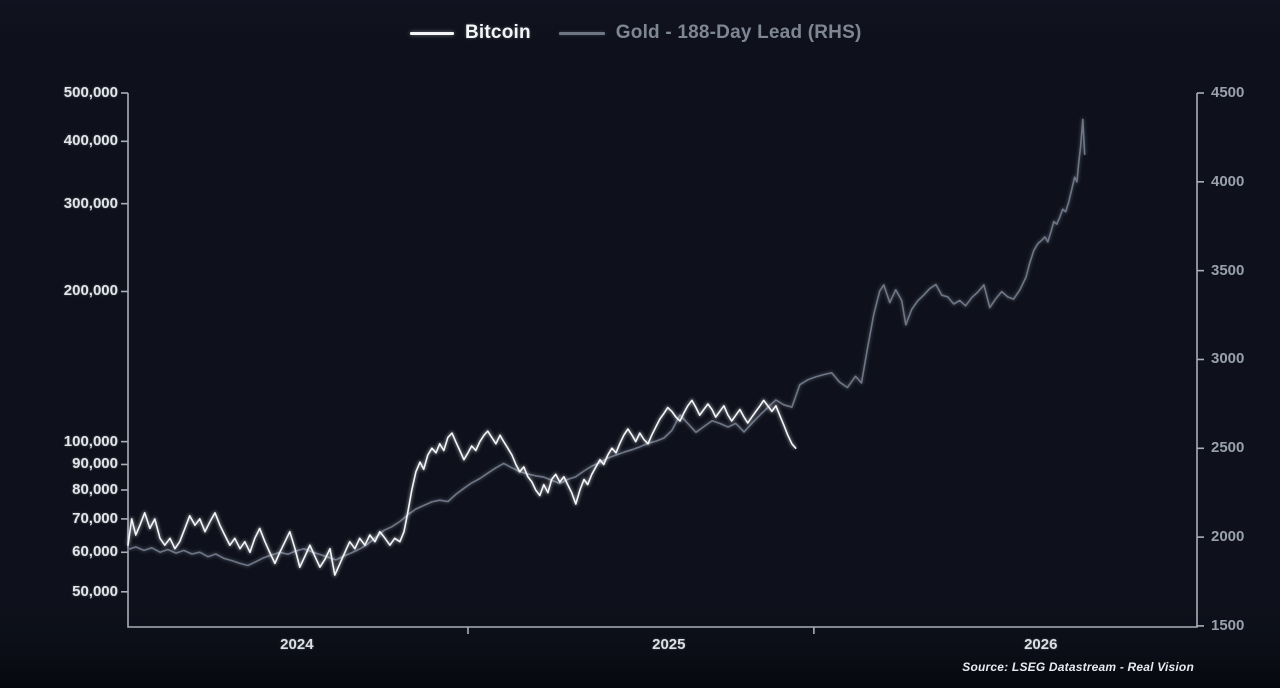 Image resolution: width=1280 pixels, height=688 pixels. What do you see at coordinates (95, 591) in the screenshot?
I see `y-axis-left-tick-label: 50,000` at bounding box center [95, 591].